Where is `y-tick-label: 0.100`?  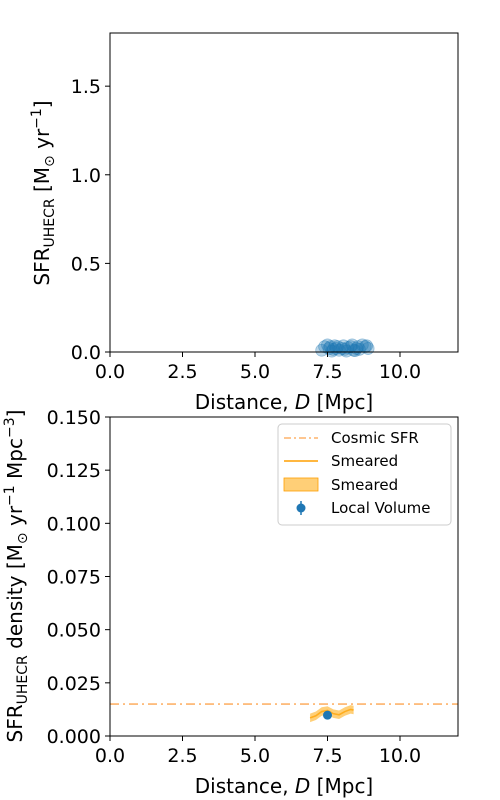 y-tick-label: 0.100 is located at coordinates (74, 524).